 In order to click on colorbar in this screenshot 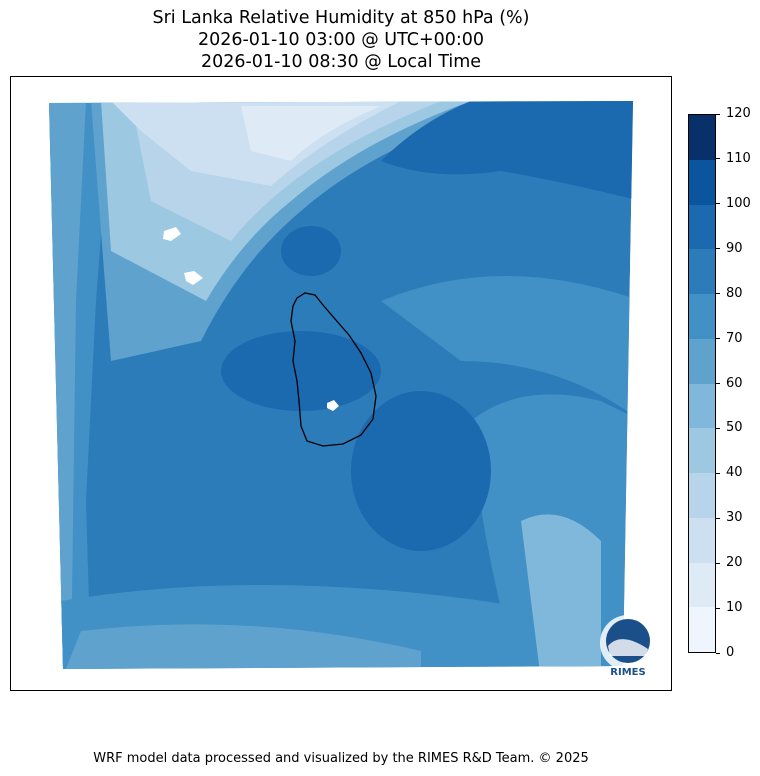, I will do `click(702, 383)`.